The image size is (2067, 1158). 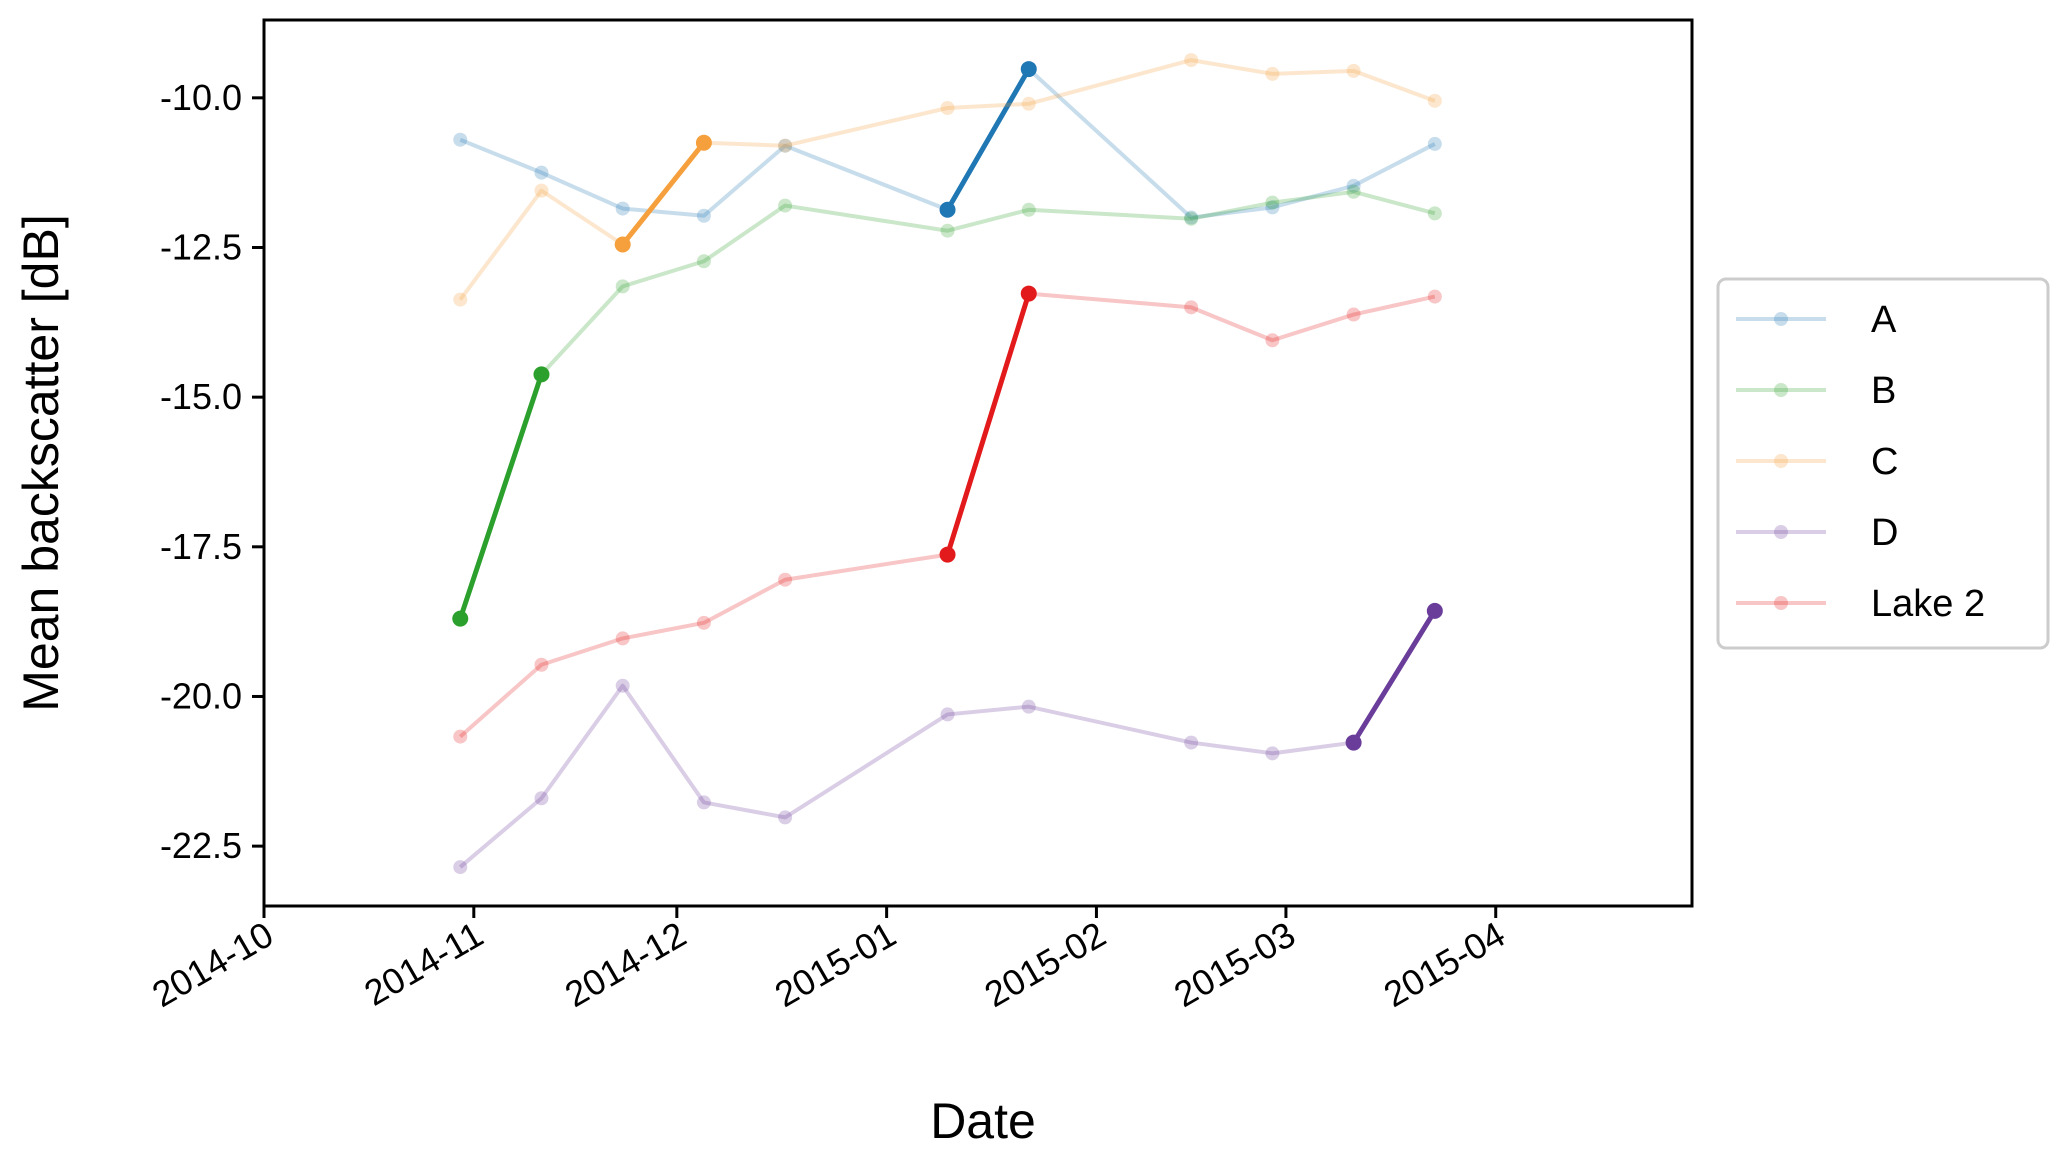 What do you see at coordinates (625, 964) in the screenshot?
I see `x-tick-label: 2014-12` at bounding box center [625, 964].